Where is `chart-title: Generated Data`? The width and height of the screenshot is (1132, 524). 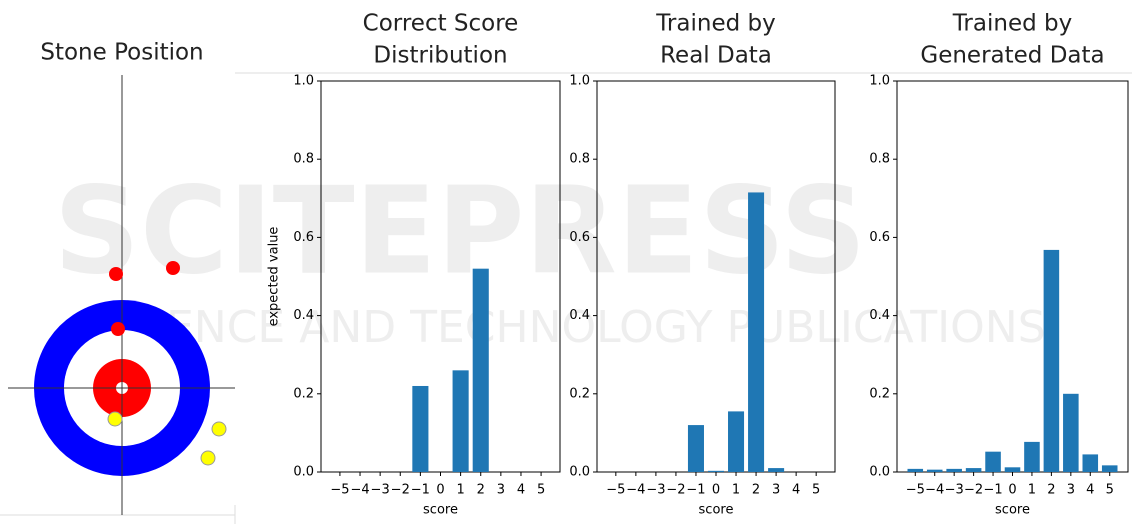 chart-title: Generated Data is located at coordinates (1012, 56).